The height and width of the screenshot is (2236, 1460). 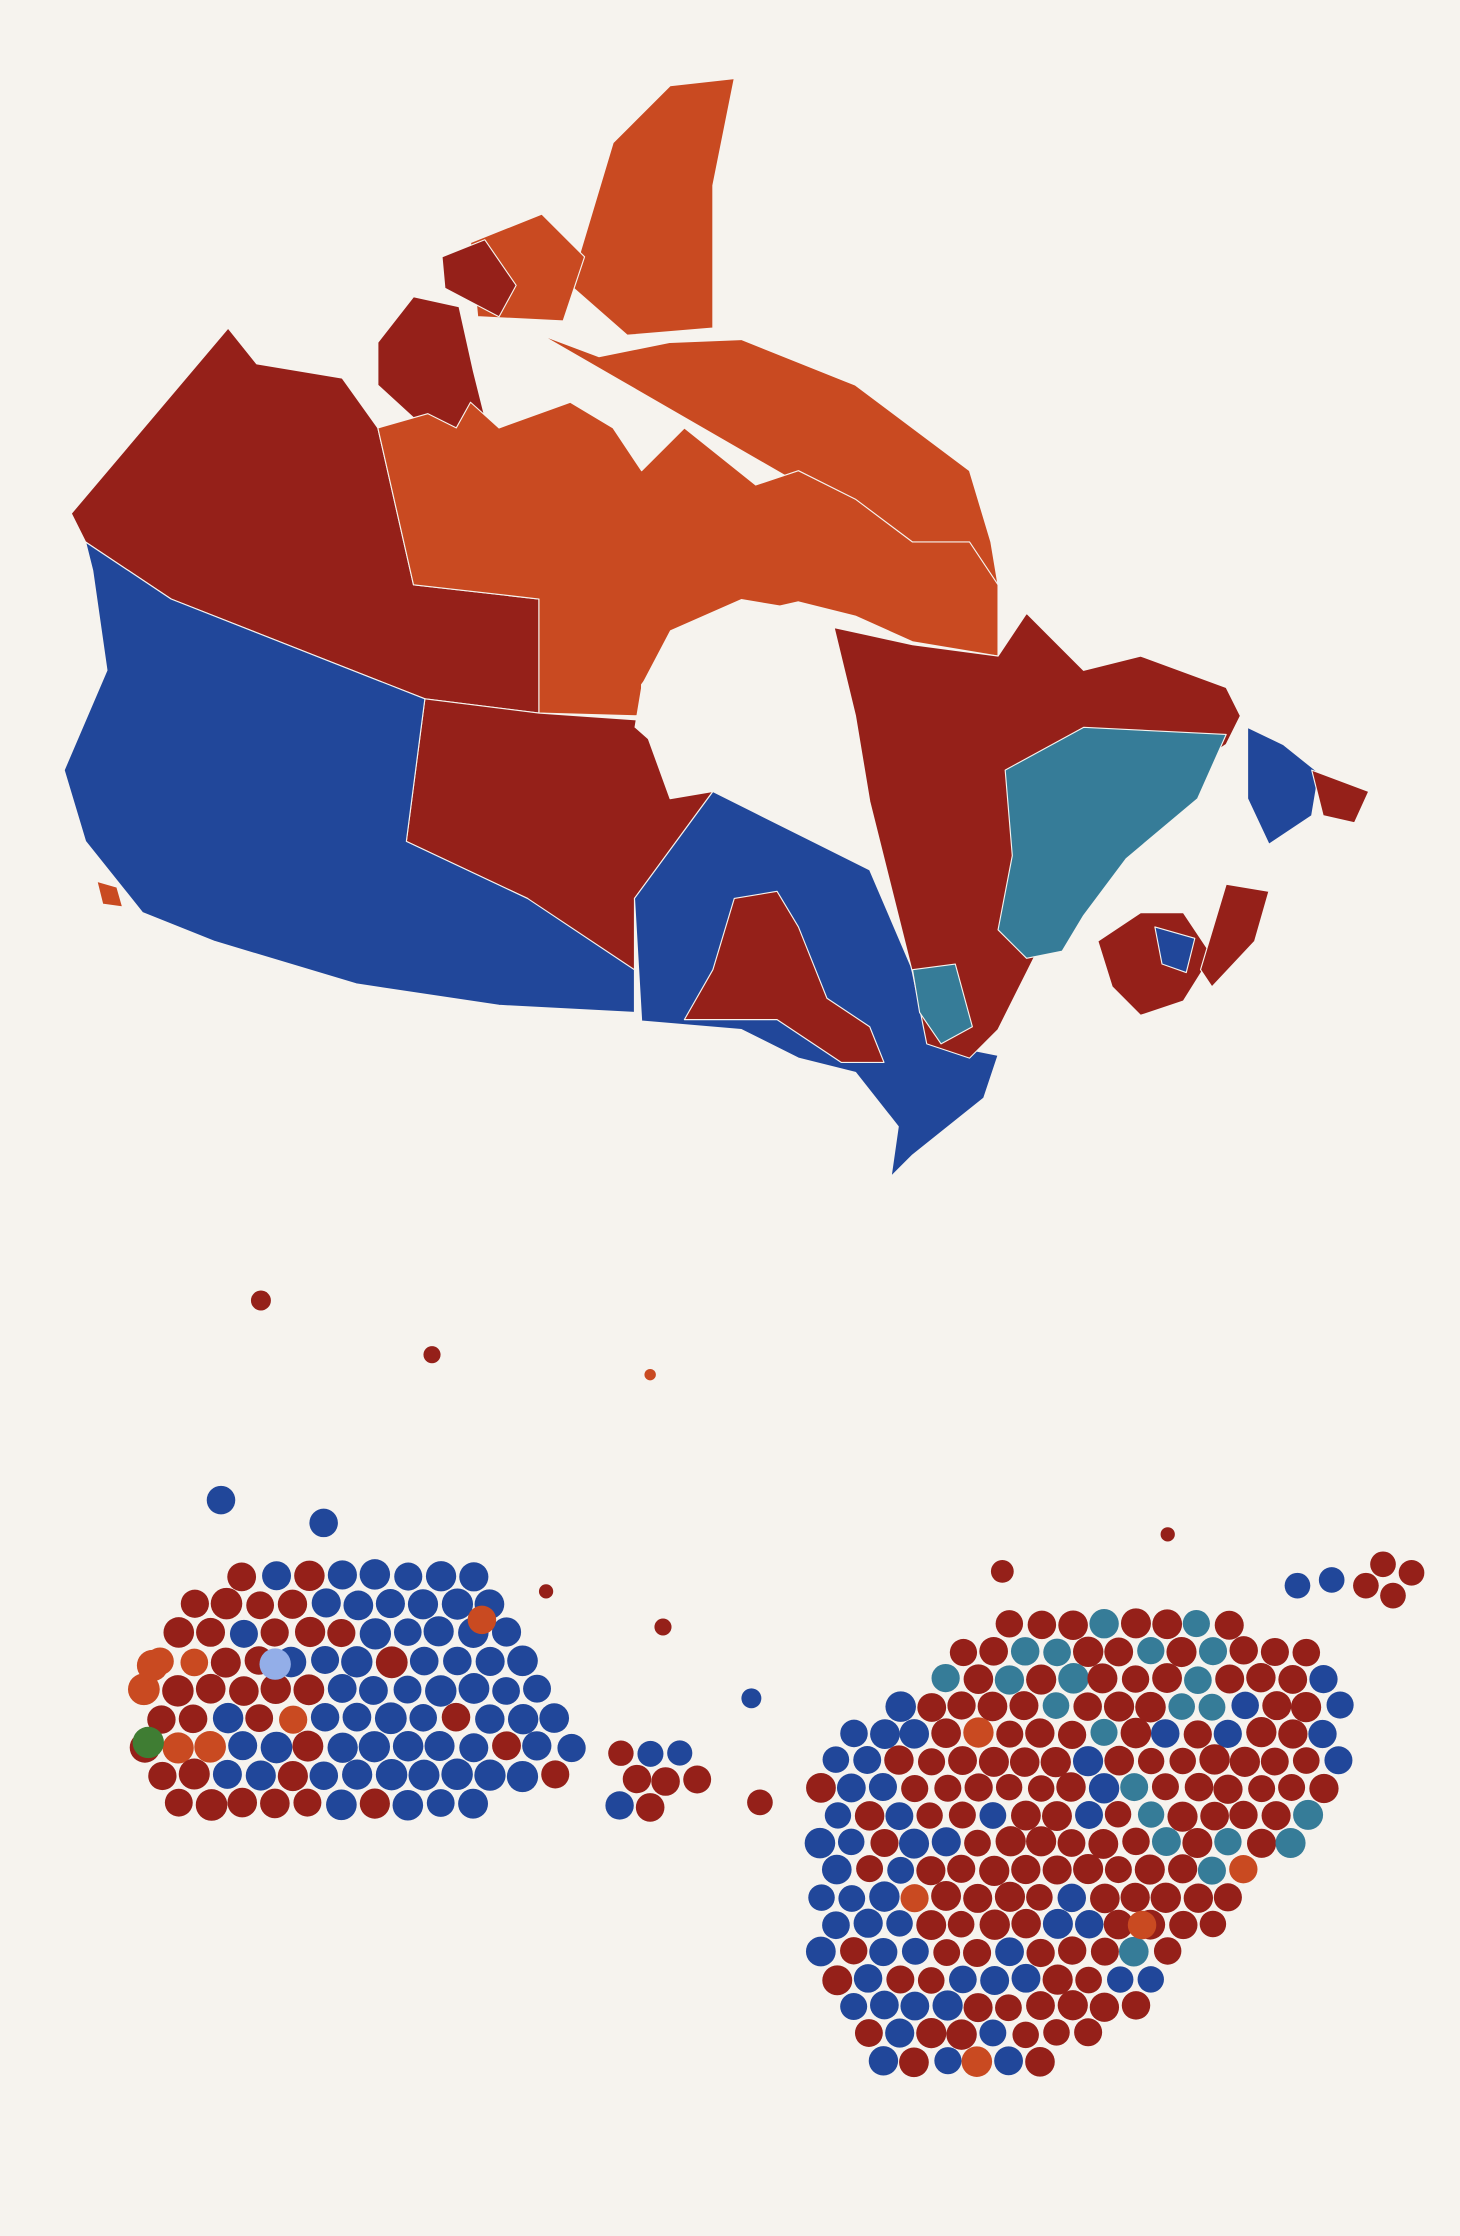 What do you see at coordinates (784, 976) in the screenshot?
I see `region-ontario-north` at bounding box center [784, 976].